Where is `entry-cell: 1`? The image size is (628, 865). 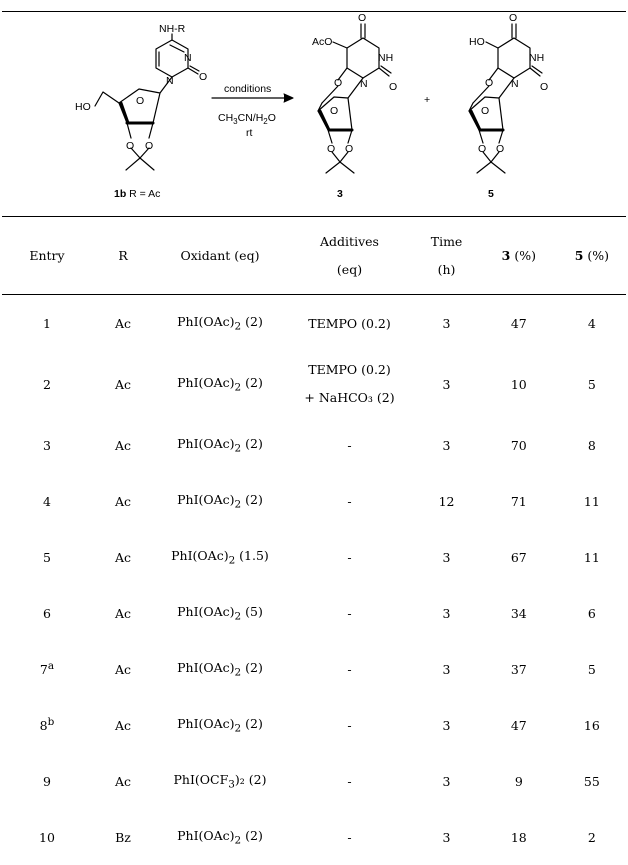 entry-cell: 1 is located at coordinates (47, 323).